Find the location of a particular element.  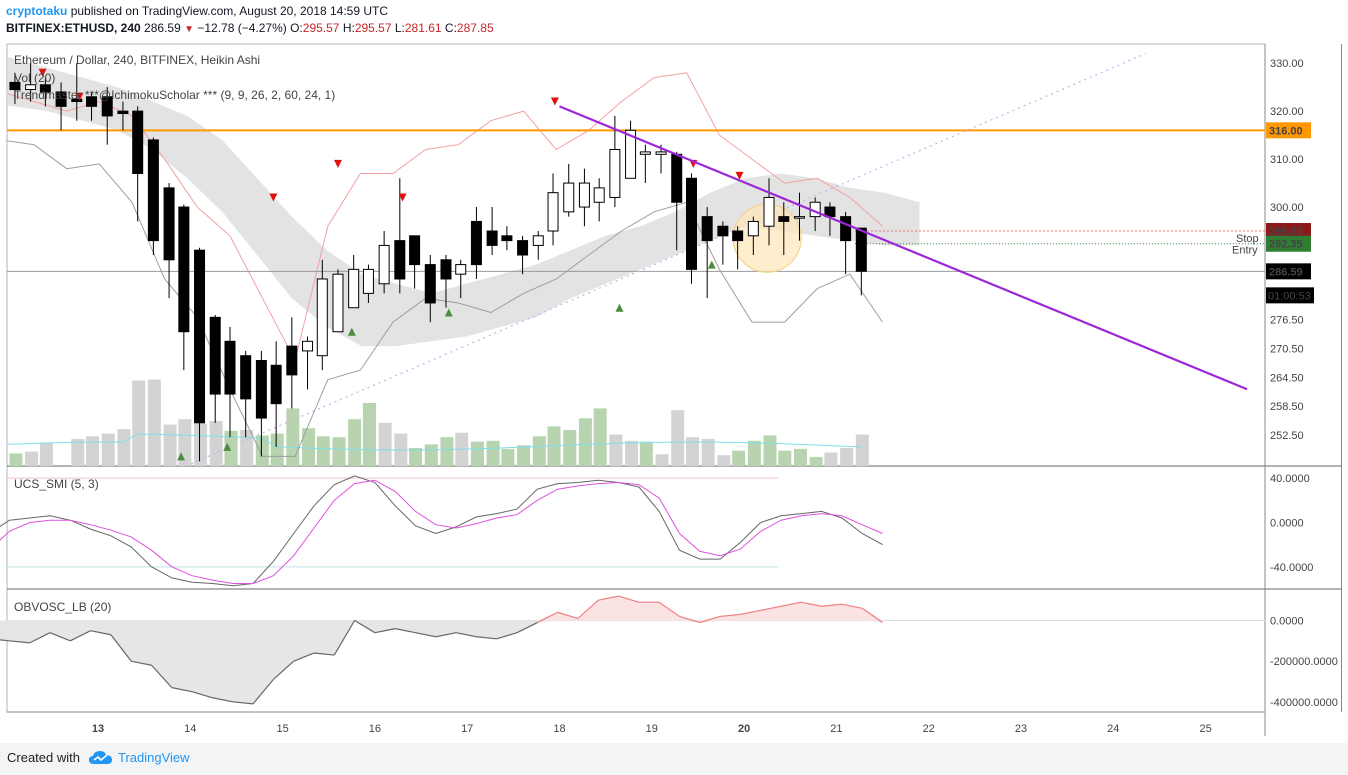

time-tick-label: 22 is located at coordinates (929, 729).